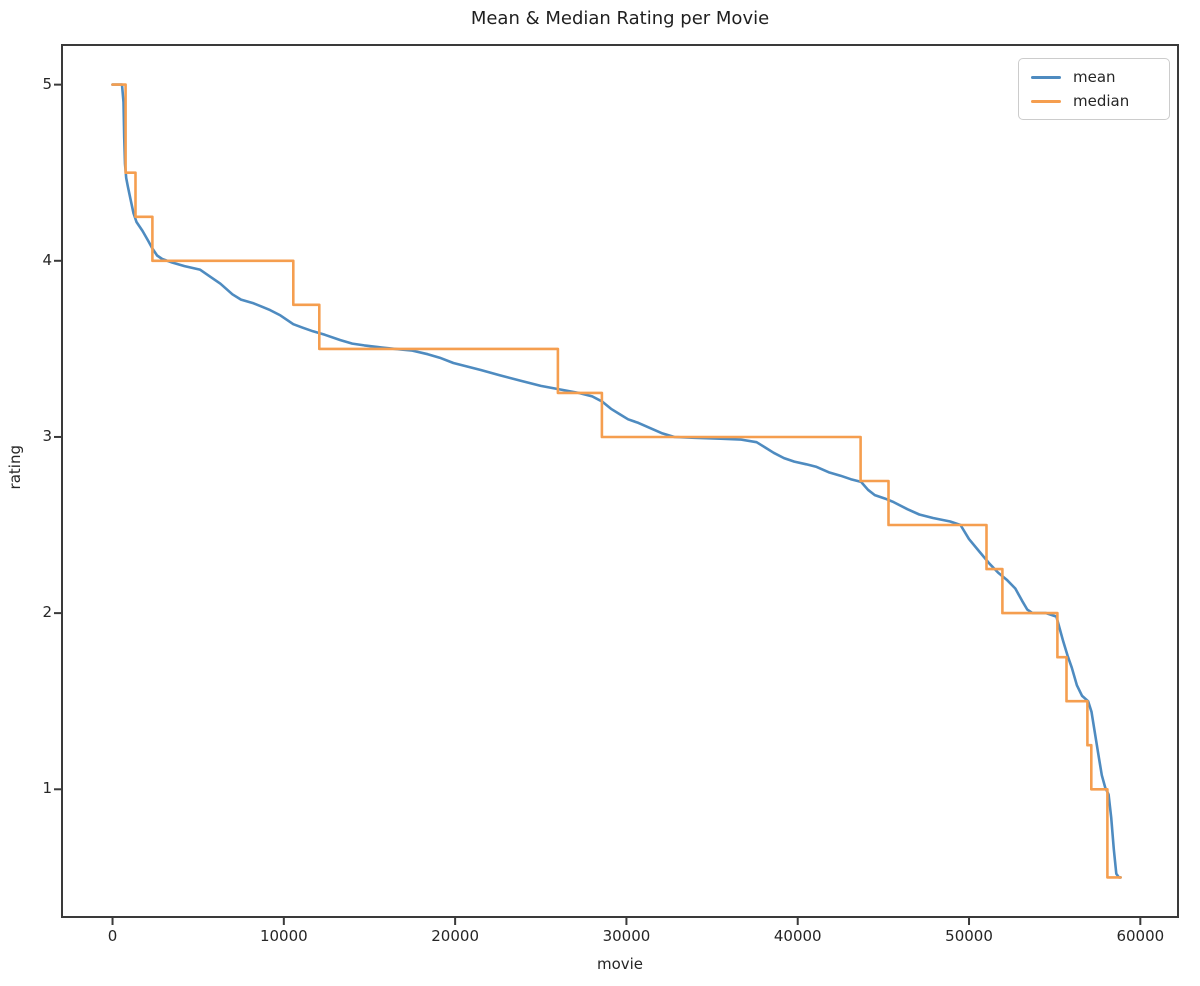  Describe the element at coordinates (47, 435) in the screenshot. I see `y-tick-label: 3` at that location.